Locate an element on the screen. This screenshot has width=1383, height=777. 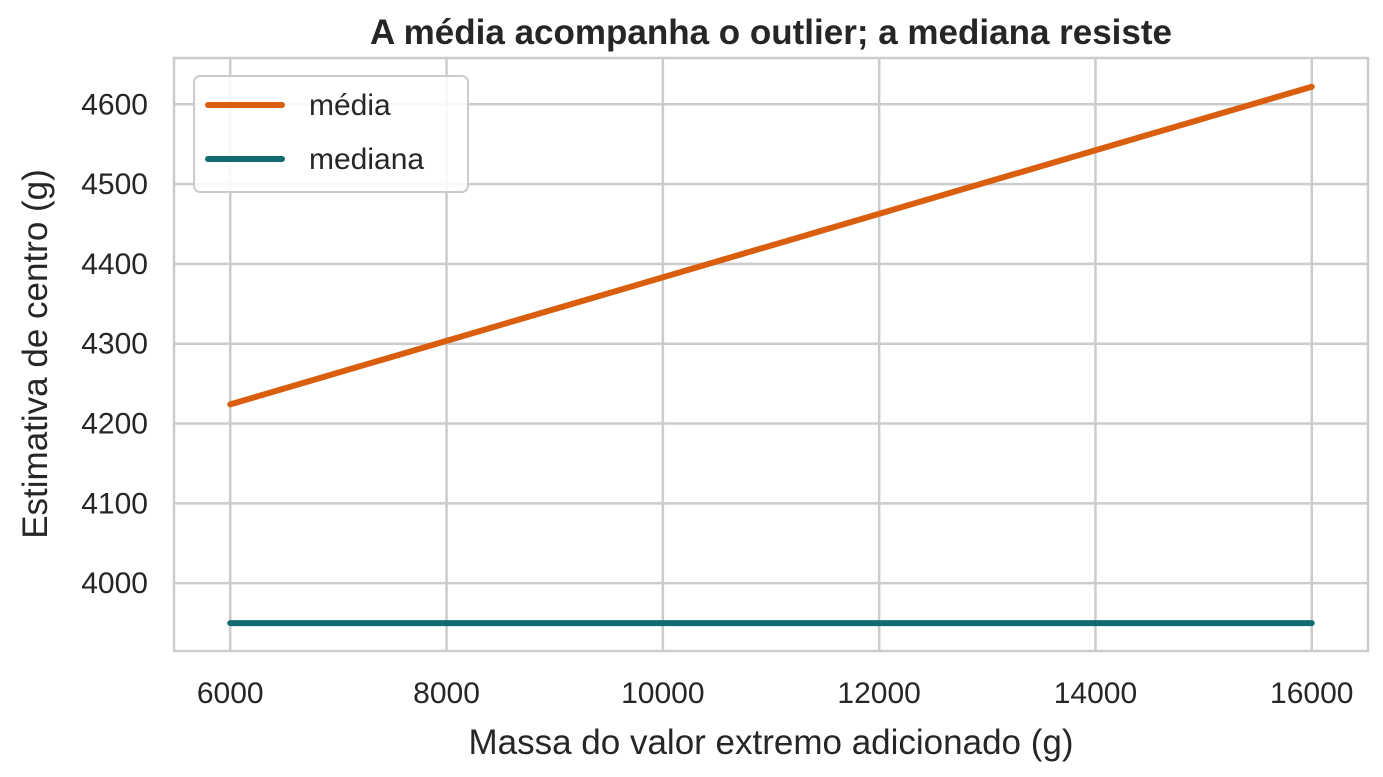
x-tick-label: 8000 is located at coordinates (446, 693).